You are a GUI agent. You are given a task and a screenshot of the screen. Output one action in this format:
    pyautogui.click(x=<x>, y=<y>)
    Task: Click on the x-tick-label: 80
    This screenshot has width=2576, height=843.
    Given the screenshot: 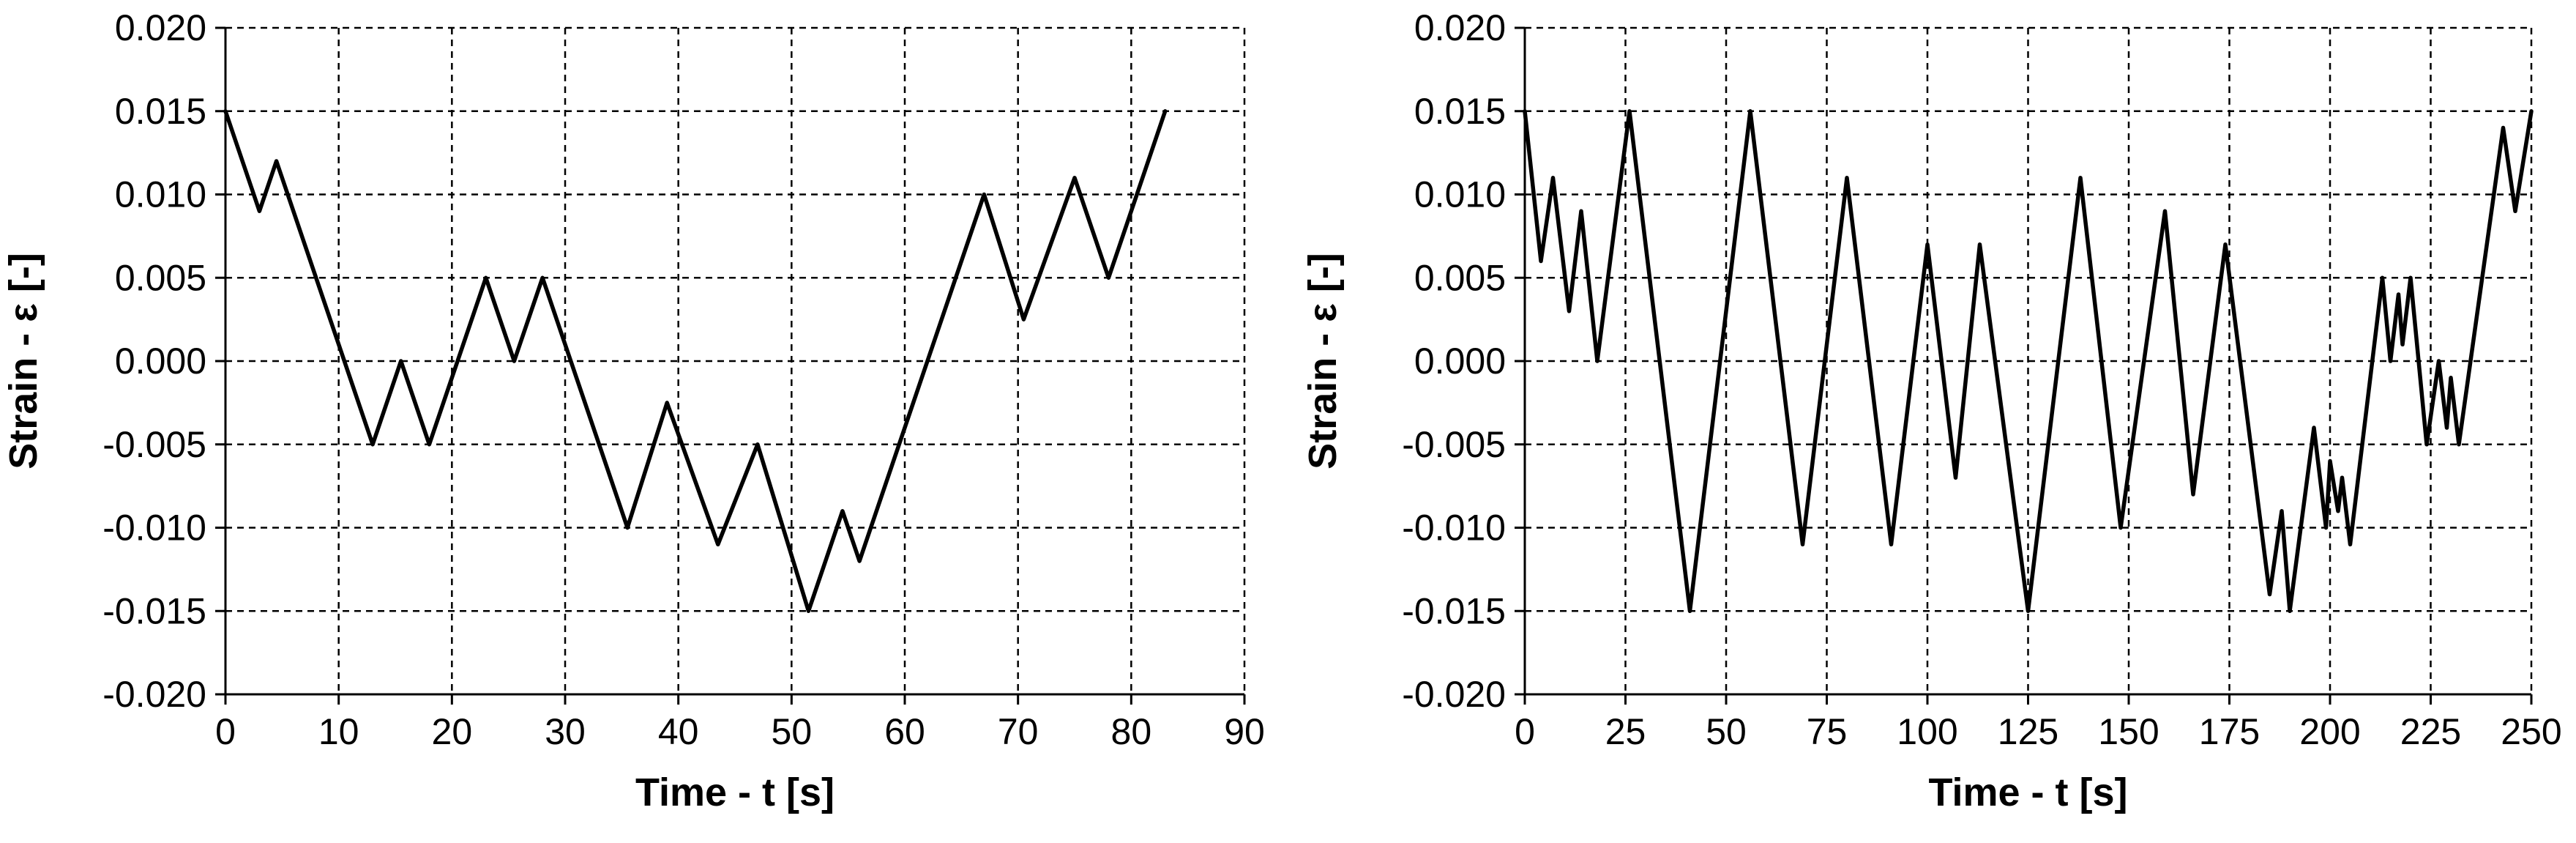 What is the action you would take?
    pyautogui.click(x=1131, y=731)
    